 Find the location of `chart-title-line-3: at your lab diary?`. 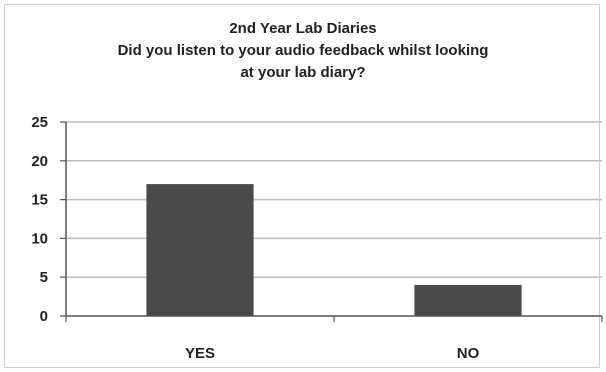

chart-title-line-3: at your lab diary? is located at coordinates (303, 72).